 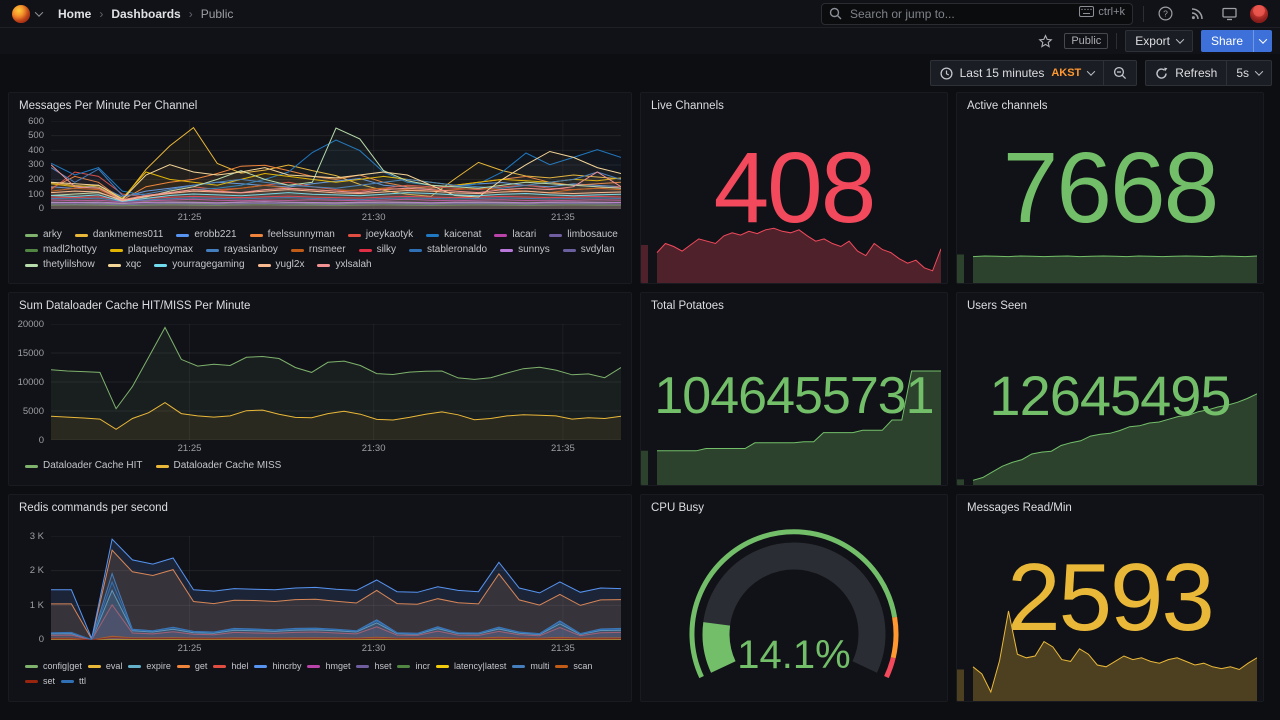 What do you see at coordinates (525, 250) in the screenshot?
I see `legend-item: sunnys` at bounding box center [525, 250].